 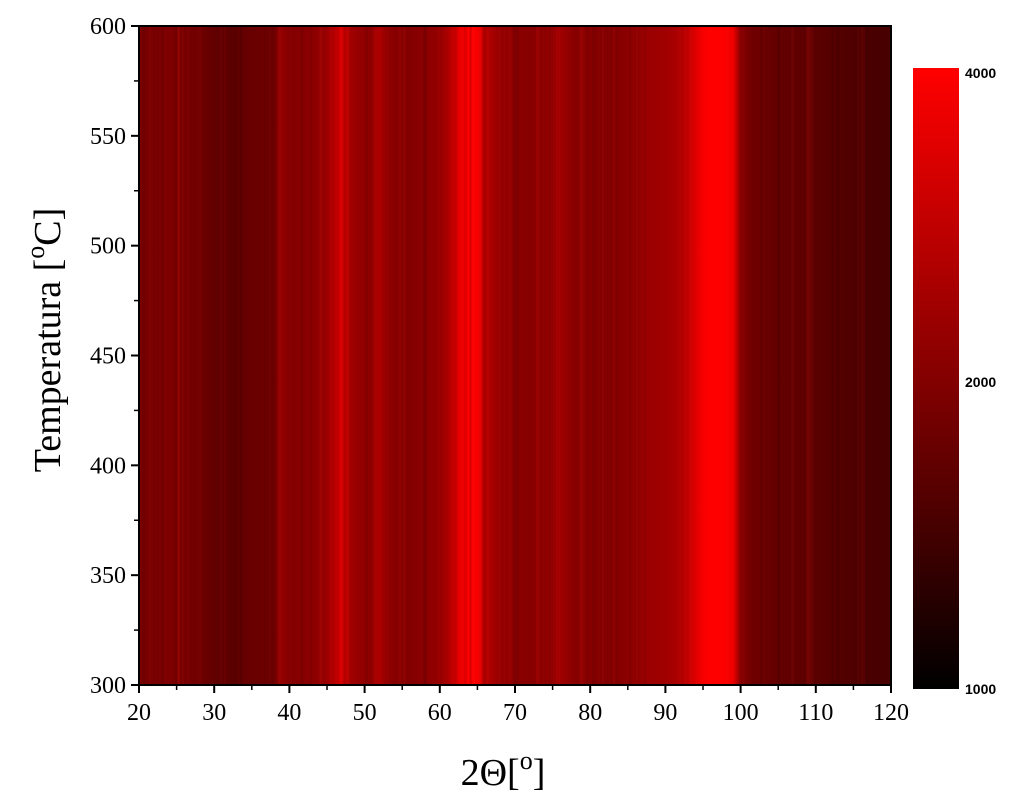 I want to click on x-tick-label: 20, so click(x=139, y=713).